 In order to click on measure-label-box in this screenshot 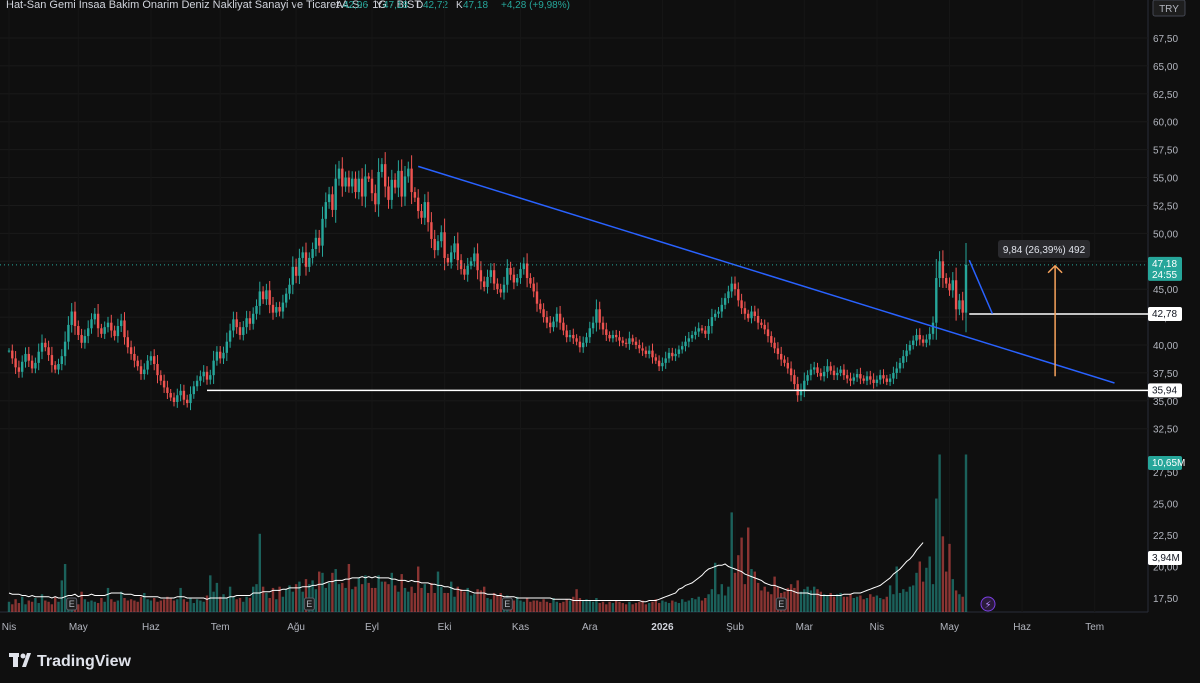, I will do `click(1044, 249)`.